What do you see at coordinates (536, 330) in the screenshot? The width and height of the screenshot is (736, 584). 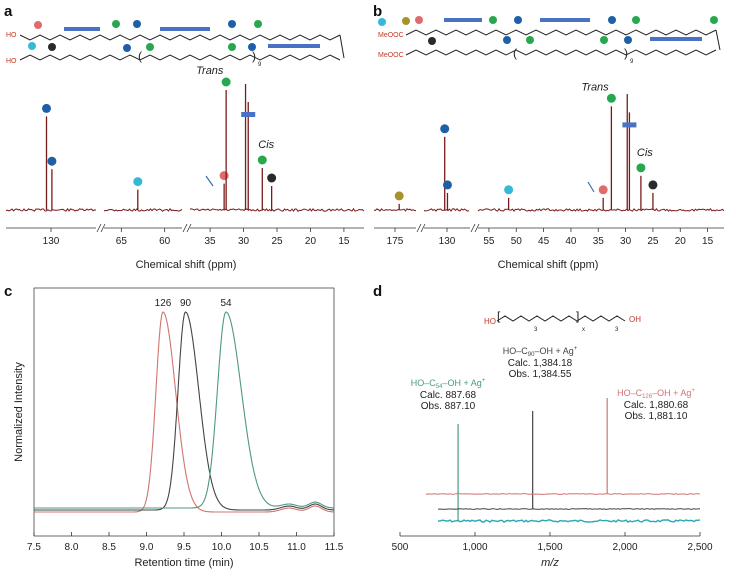 I see `structure-d-sub-a: 3` at bounding box center [536, 330].